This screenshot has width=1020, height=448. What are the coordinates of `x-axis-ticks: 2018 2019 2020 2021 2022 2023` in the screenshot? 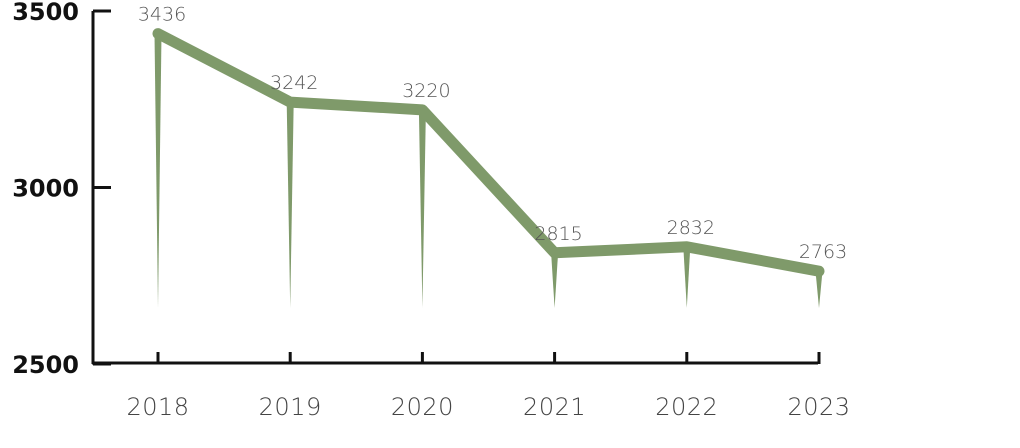 It's located at (488, 386).